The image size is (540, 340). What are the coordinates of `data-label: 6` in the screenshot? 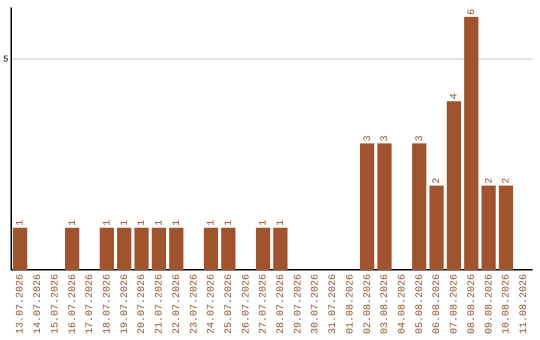 It's located at (472, 11).